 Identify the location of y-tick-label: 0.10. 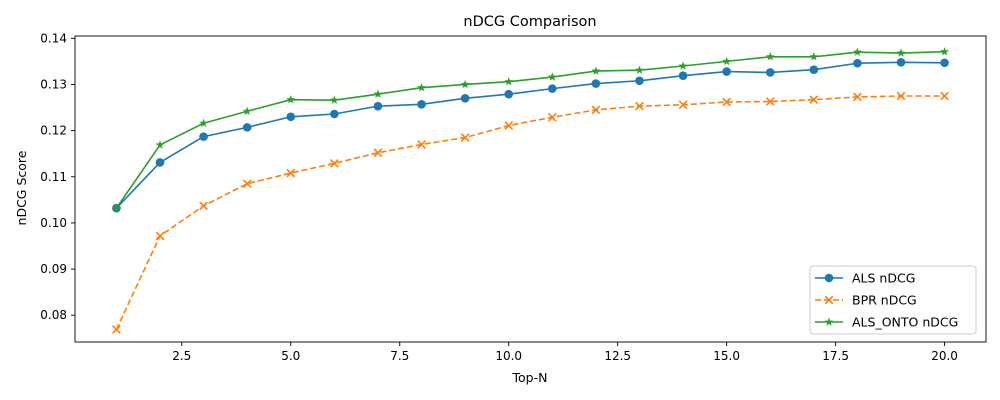
(53, 223).